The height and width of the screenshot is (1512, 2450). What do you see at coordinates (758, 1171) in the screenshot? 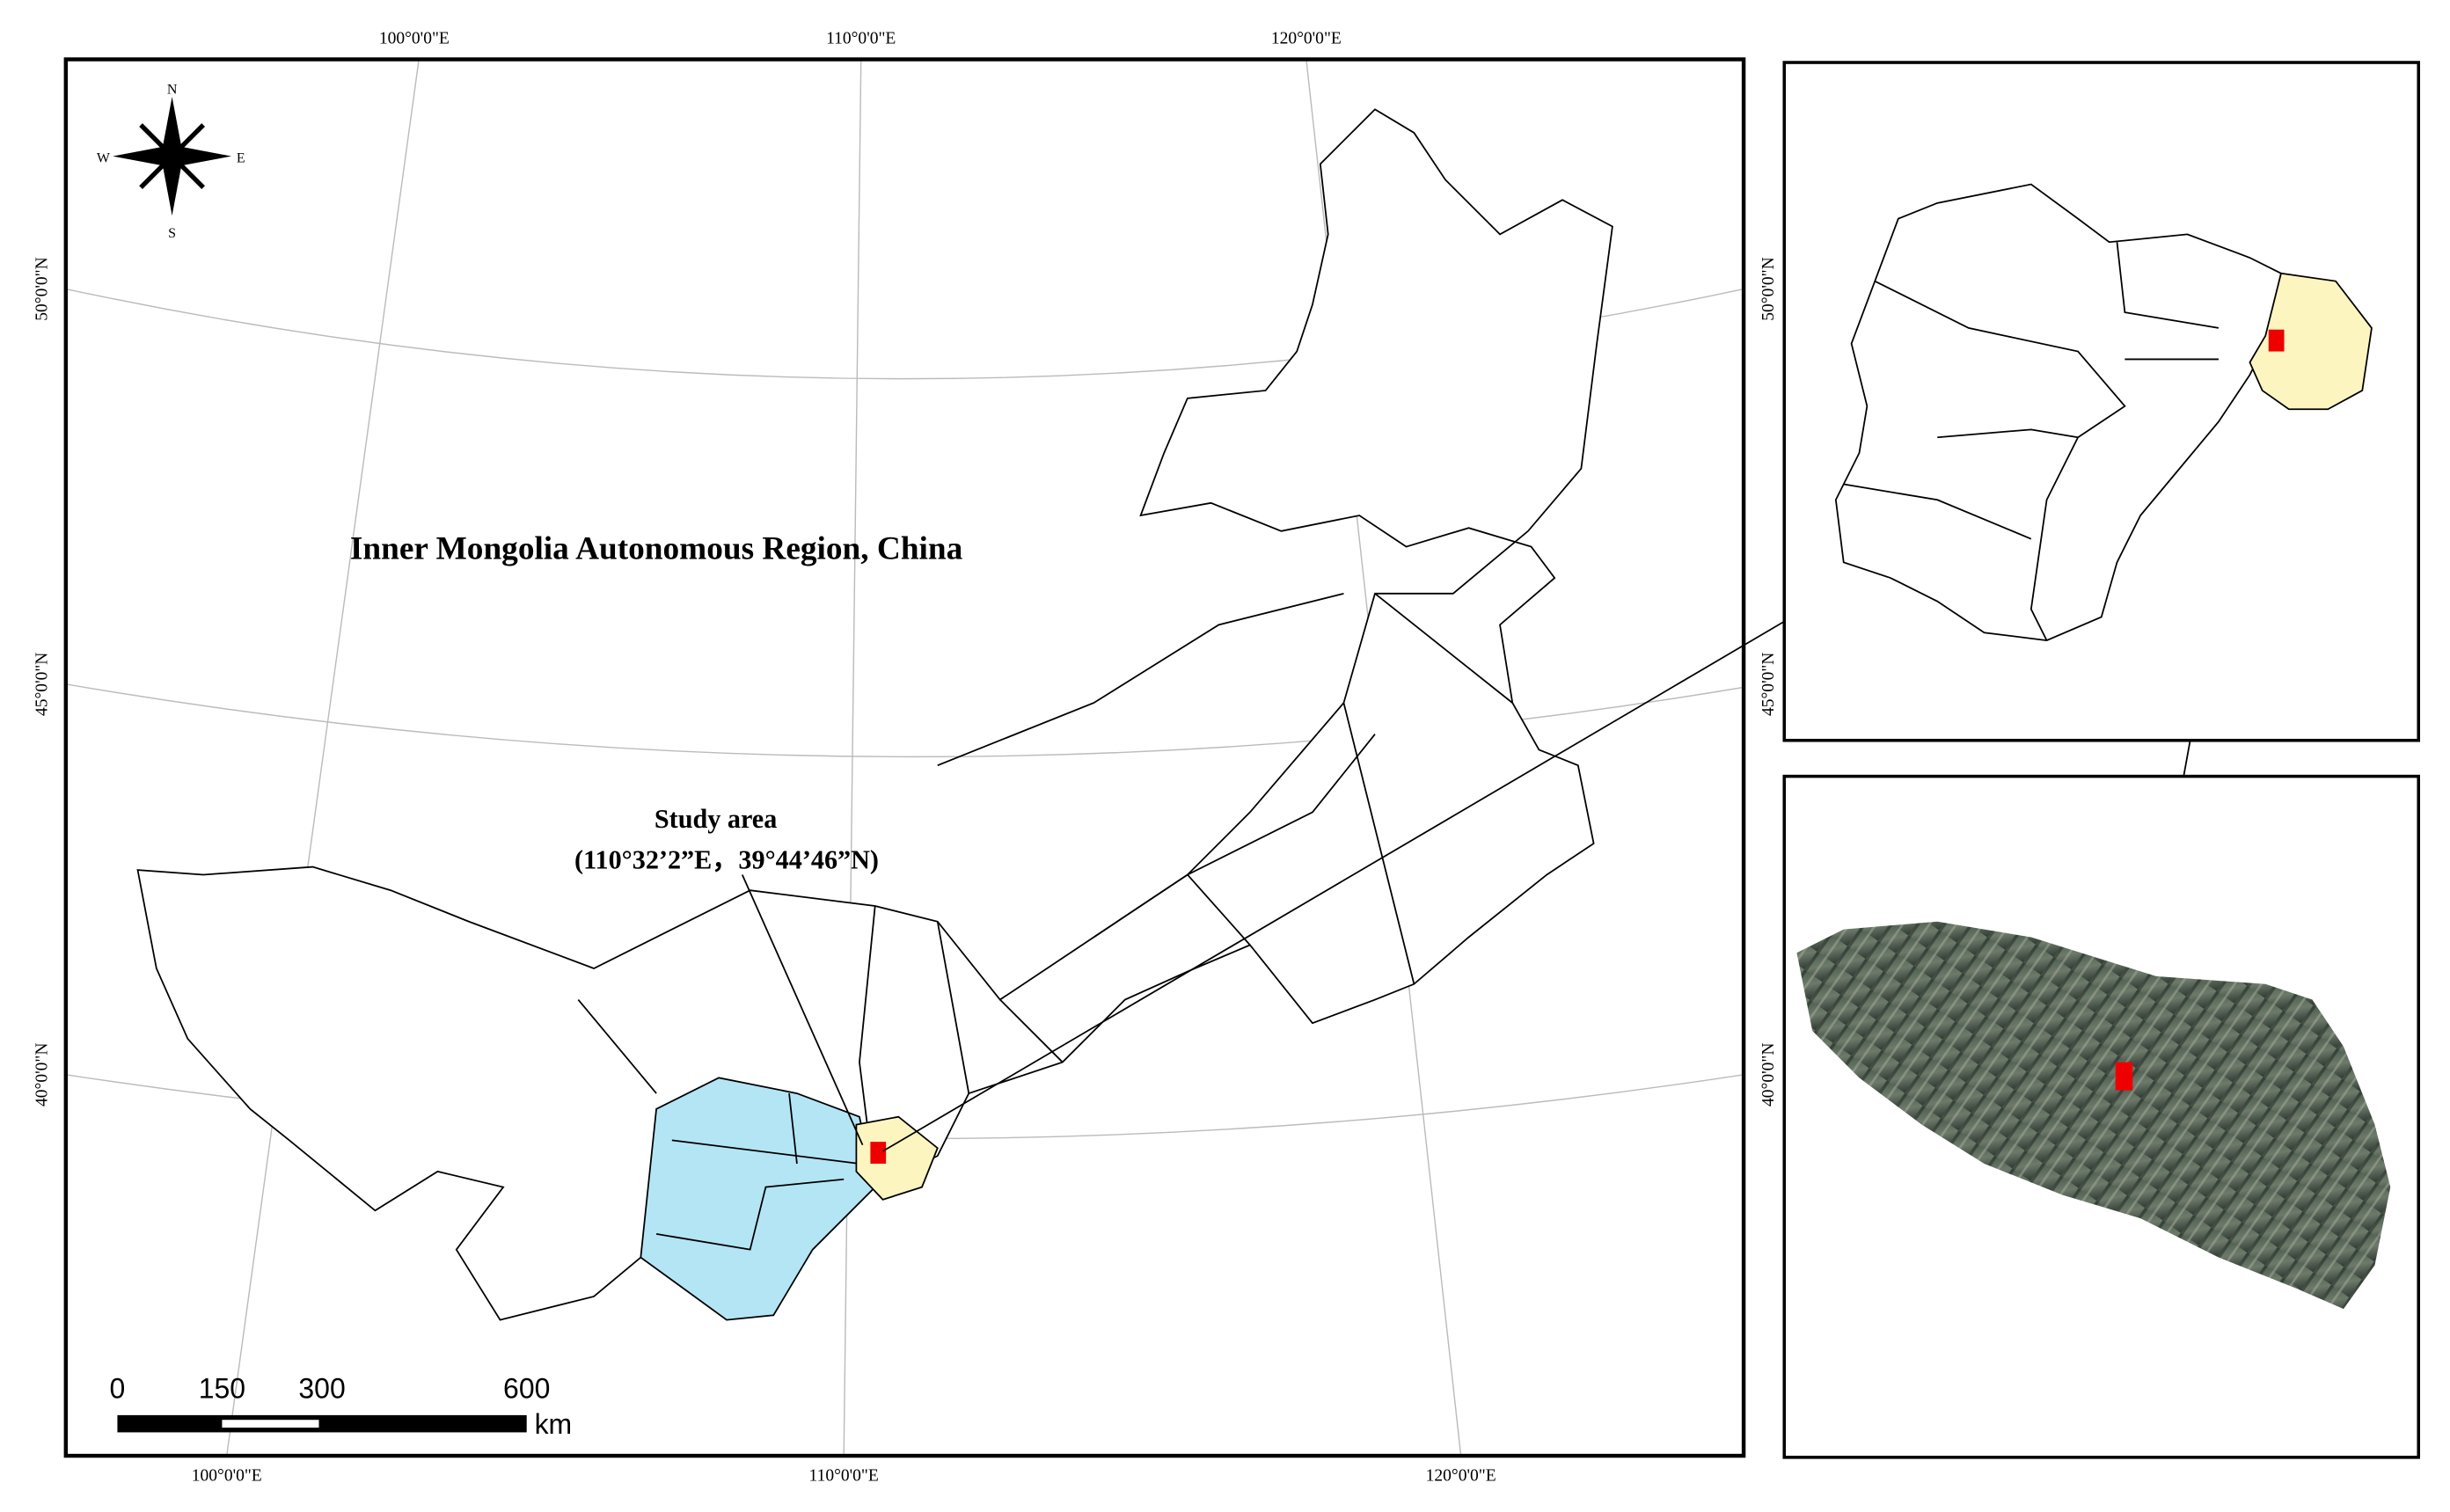
I see `ordos-districts` at bounding box center [758, 1171].